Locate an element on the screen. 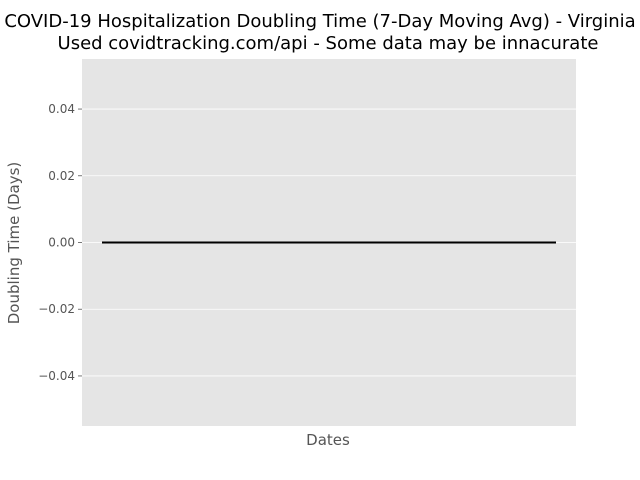  y-tick-label: 0.04 is located at coordinates (61, 109).